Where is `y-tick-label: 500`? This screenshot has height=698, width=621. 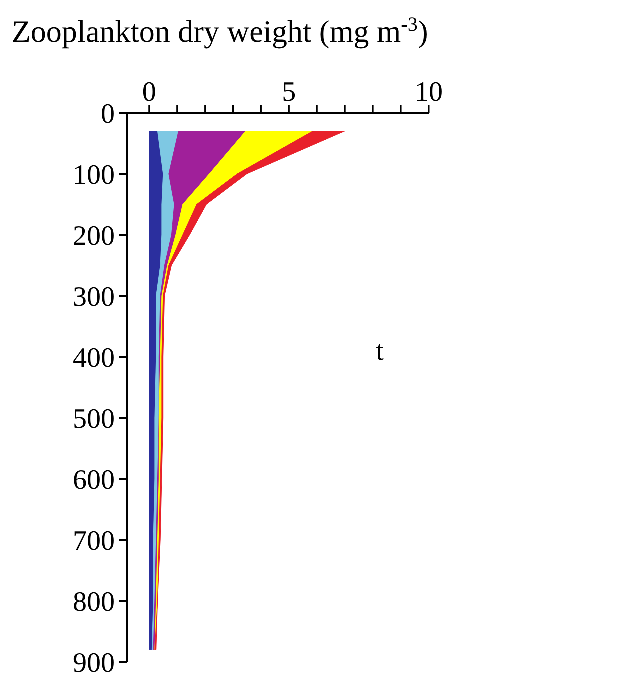 y-tick-label: 500 is located at coordinates (94, 419).